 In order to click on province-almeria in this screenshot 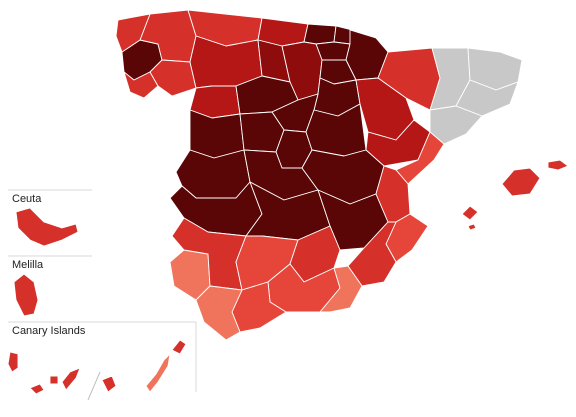, I will do `click(341, 289)`.